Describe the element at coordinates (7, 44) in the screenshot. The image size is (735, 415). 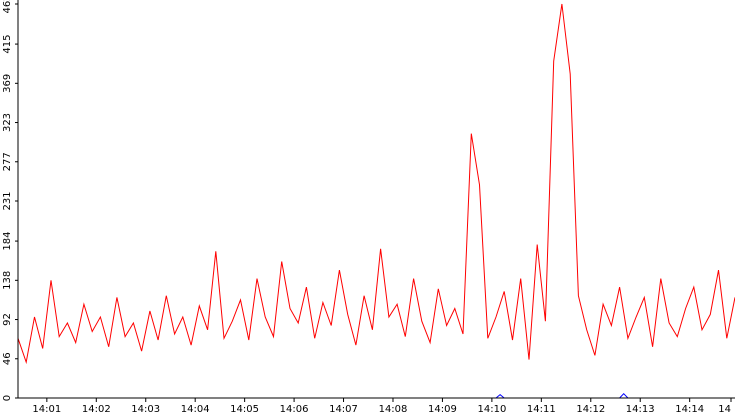
I see `y-tick-label-9: 415` at that location.